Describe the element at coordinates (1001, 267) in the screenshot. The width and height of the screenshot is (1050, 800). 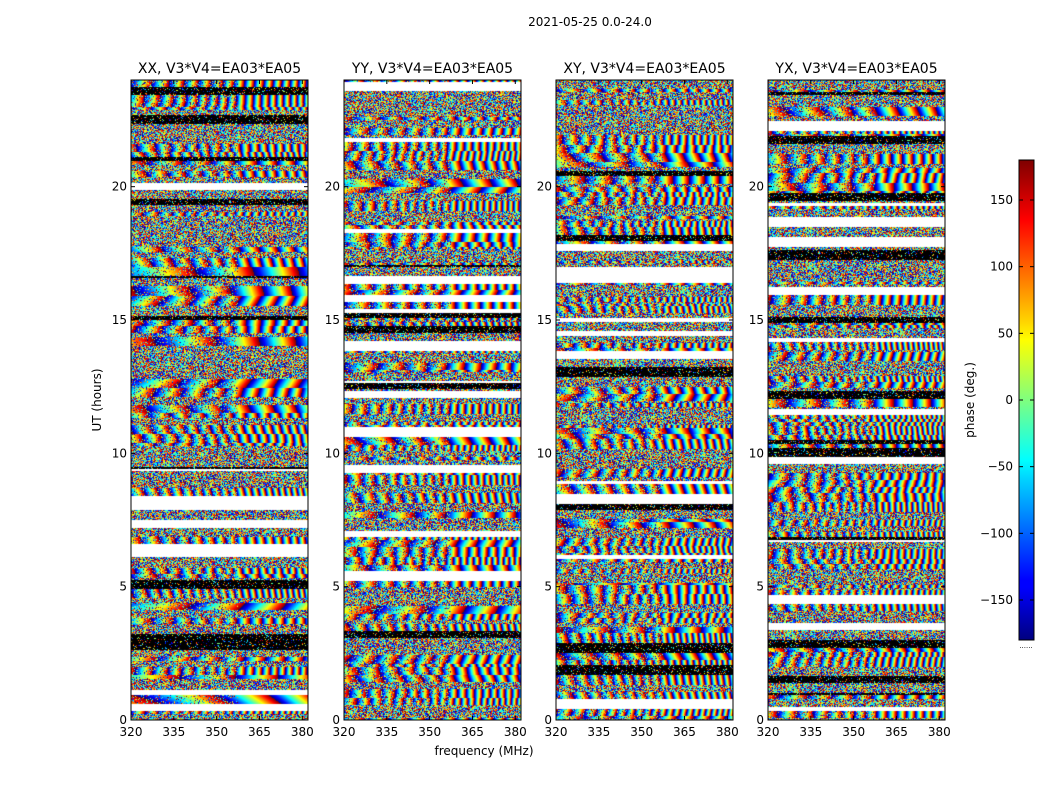
I see `colorbar-tick-label: 100` at that location.